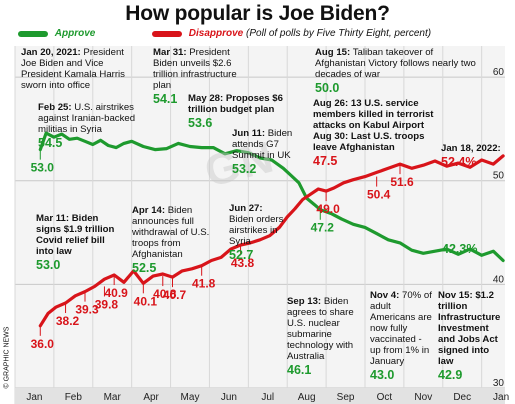 The height and width of the screenshot is (404, 515). I want to click on annotation-date: Nov 4:, so click(385, 295).